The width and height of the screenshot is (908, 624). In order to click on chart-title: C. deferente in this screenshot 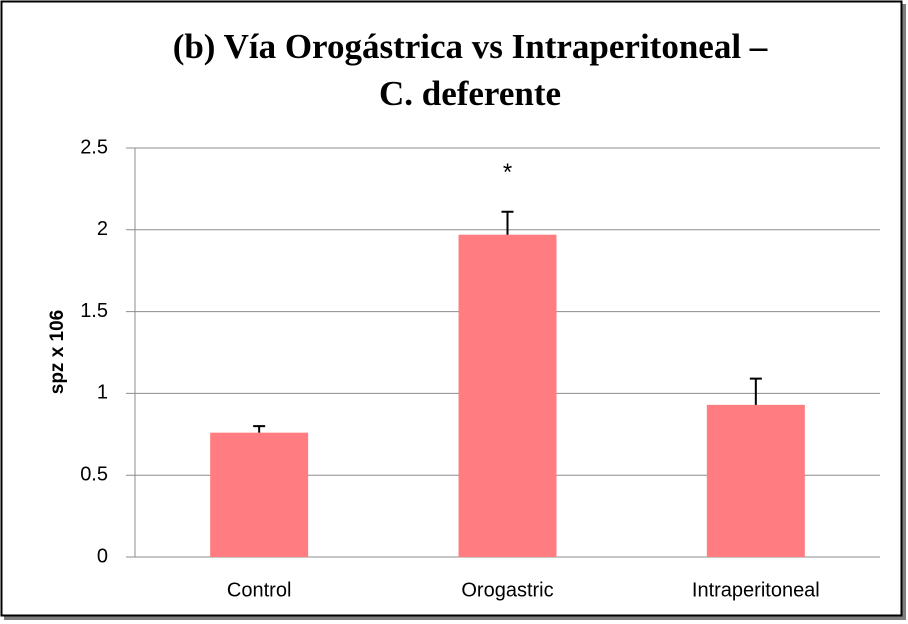, I will do `click(470, 93)`.